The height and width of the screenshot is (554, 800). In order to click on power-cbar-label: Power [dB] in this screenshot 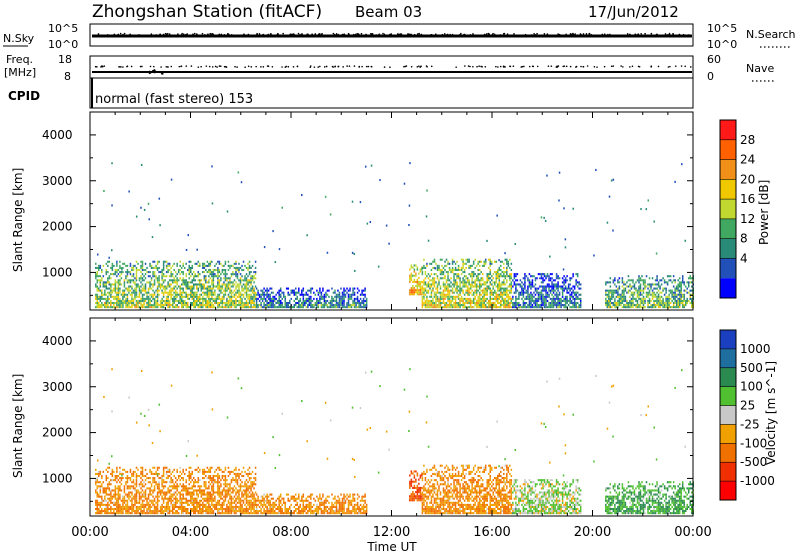, I will do `click(764, 212)`.